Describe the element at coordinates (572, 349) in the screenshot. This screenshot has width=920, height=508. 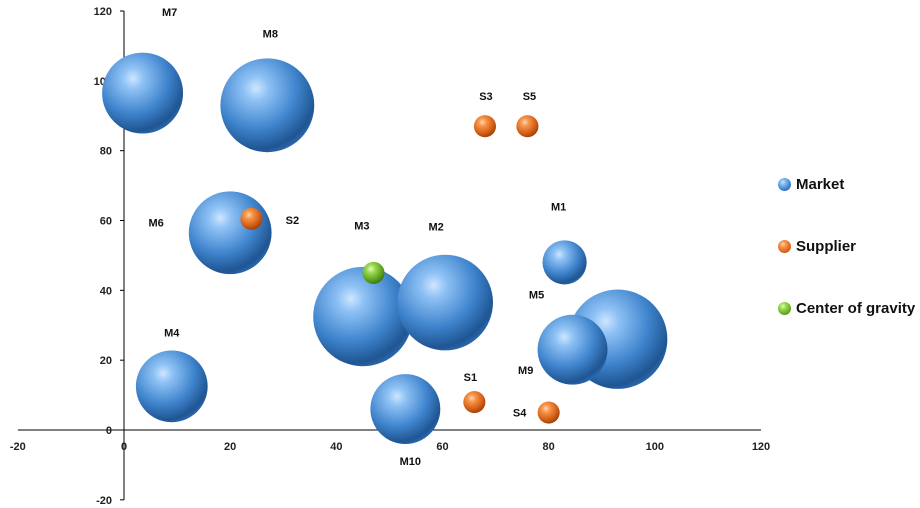
I see `bubble-m5` at that location.